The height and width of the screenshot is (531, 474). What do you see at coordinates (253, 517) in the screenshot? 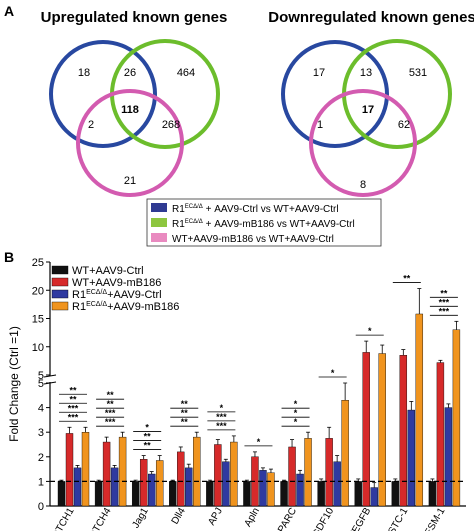
I see `category-label: Apln` at bounding box center [253, 517].